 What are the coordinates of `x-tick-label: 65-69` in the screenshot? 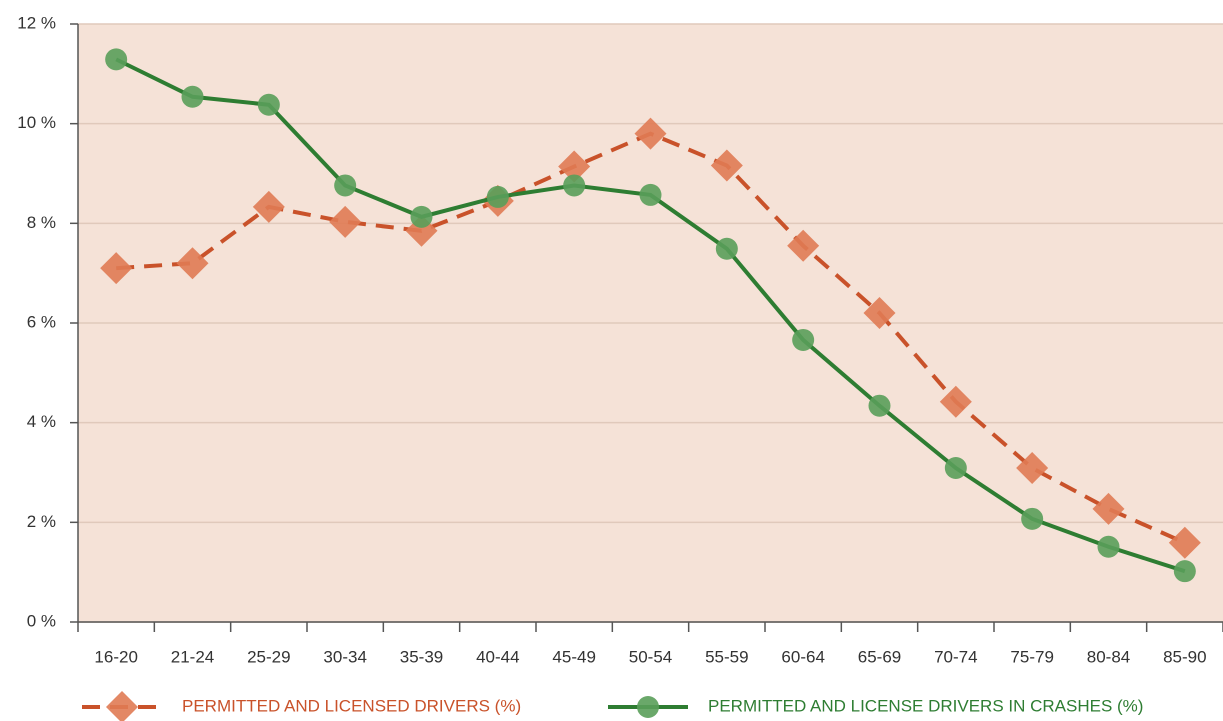 It's located at (879, 656).